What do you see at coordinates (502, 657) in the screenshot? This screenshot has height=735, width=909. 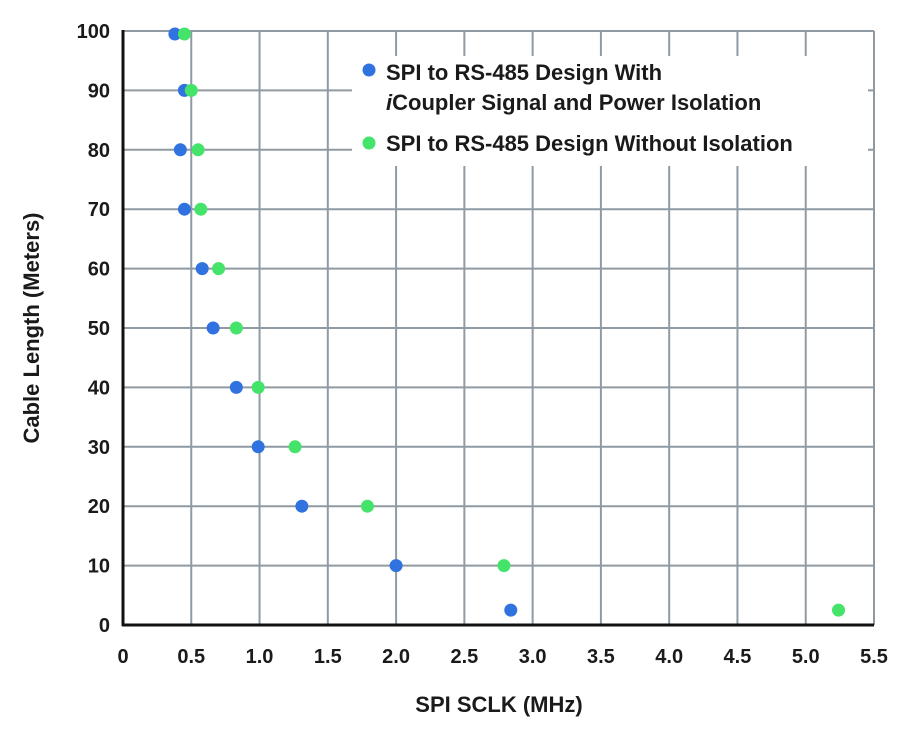 I see `x-tick-labels: 0 0.5 1.0 1.5 2.0 2.5 3.0 3.5 4.0 4.5 5.0 5.5` at bounding box center [502, 657].